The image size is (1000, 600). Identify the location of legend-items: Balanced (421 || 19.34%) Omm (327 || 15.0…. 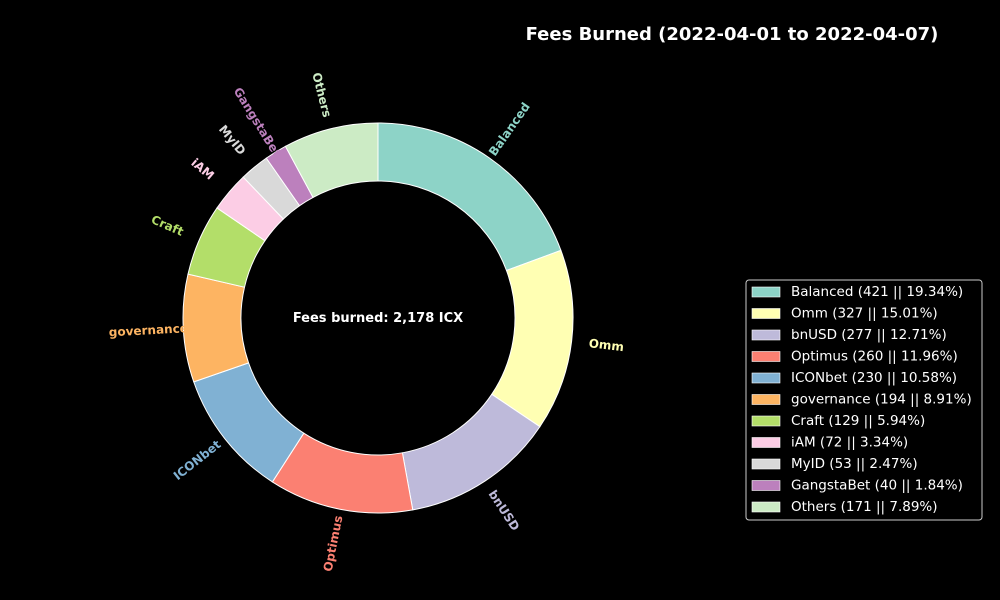
(861, 399).